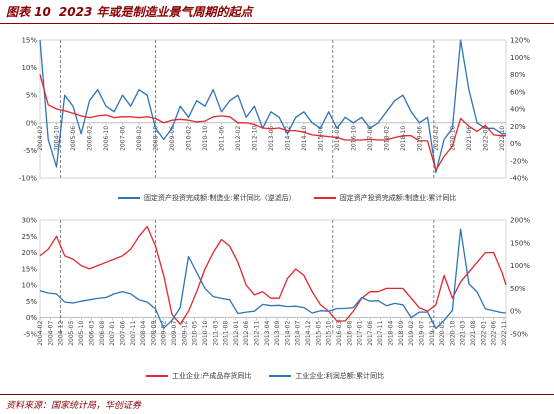 The image size is (554, 414). I want to click on x-tick-label: 2009-12, so click(184, 333).